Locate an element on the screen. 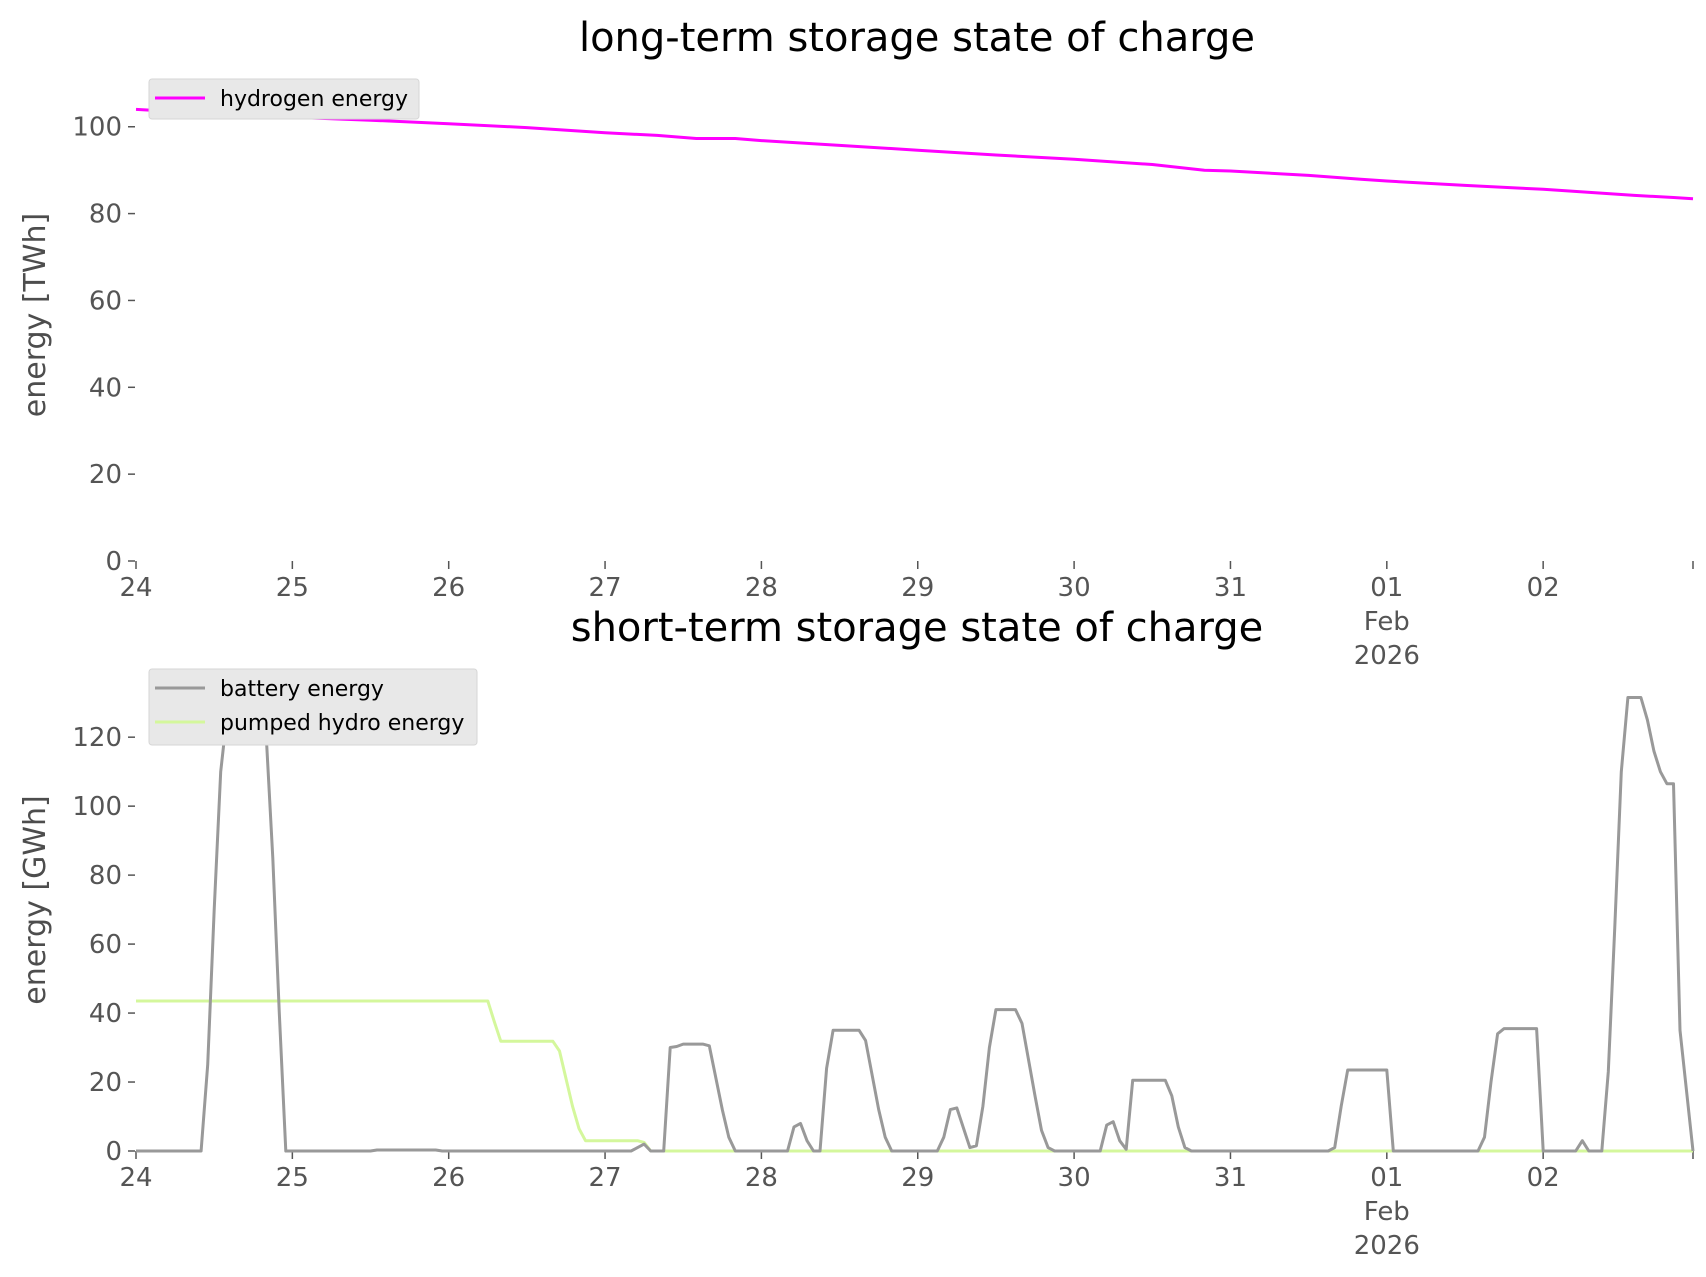  y-ticks: 0 20 40 60 80 100 120 is located at coordinates (103, 945).